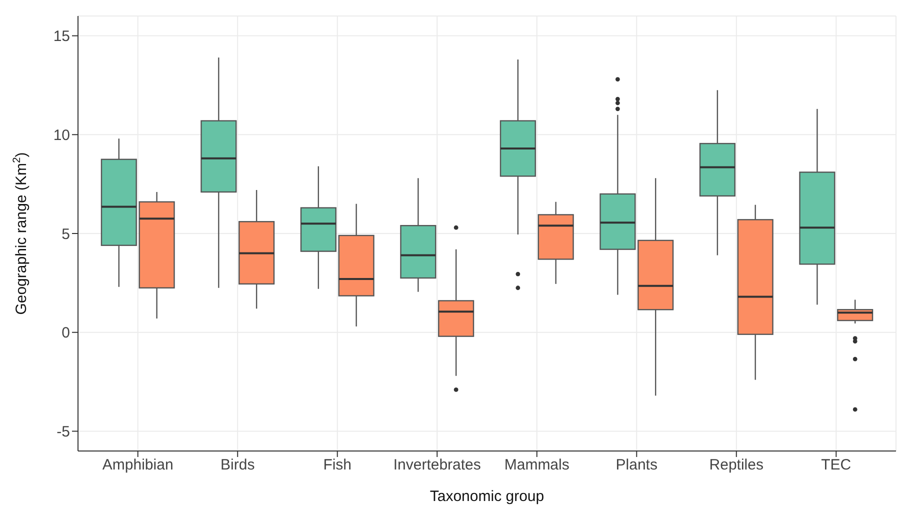  I want to click on y-tick-label: 0, so click(66, 333).